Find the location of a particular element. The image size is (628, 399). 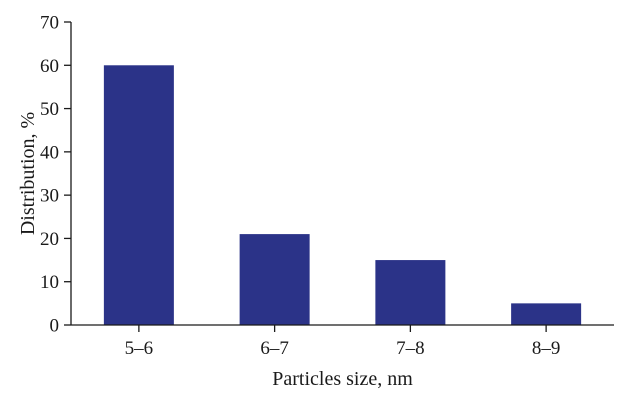

y-tick-label-2: 20 is located at coordinates (49, 239).